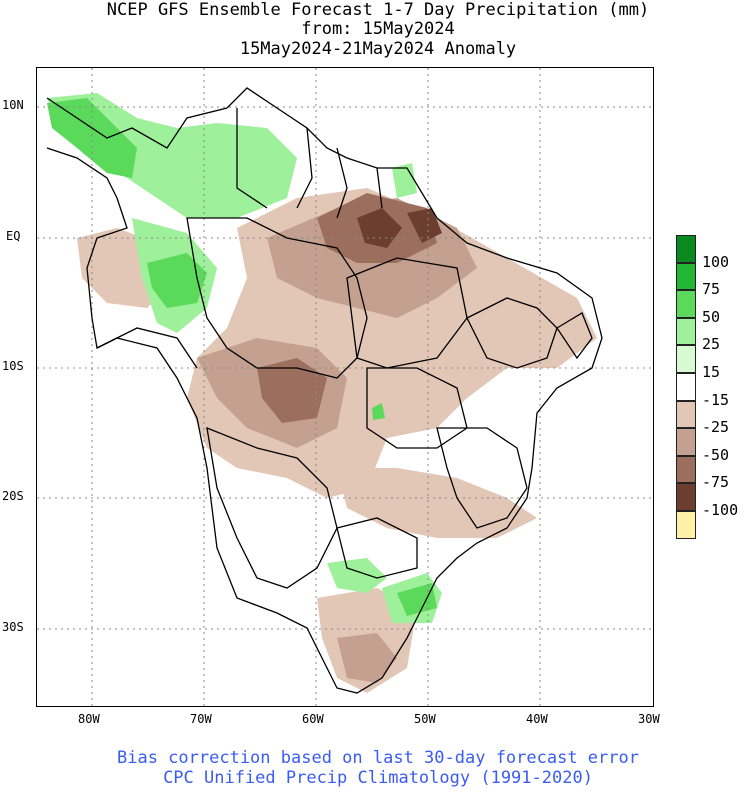  What do you see at coordinates (716, 261) in the screenshot?
I see `legend-label: 100` at bounding box center [716, 261].